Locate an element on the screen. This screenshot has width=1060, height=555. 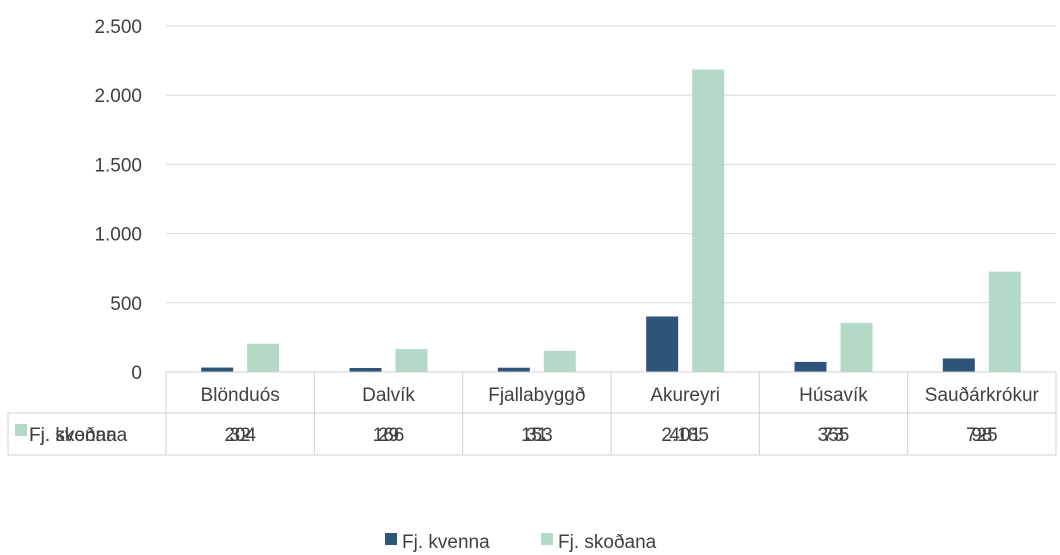
x-category-label: Akureyri is located at coordinates (685, 395).